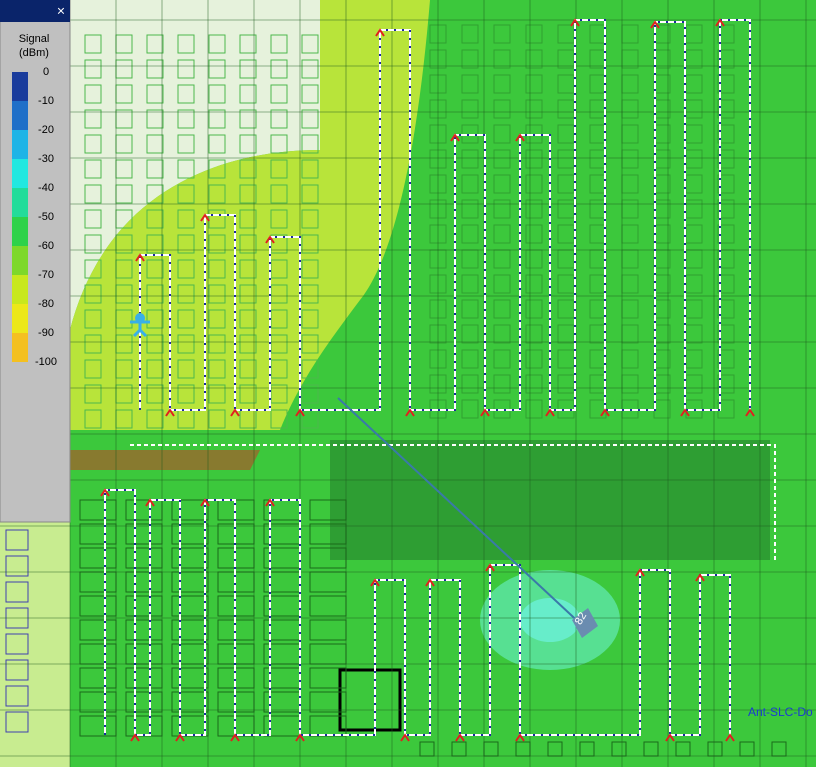 Image resolution: width=816 pixels, height=767 pixels. I want to click on close-button: ×, so click(61, 11).